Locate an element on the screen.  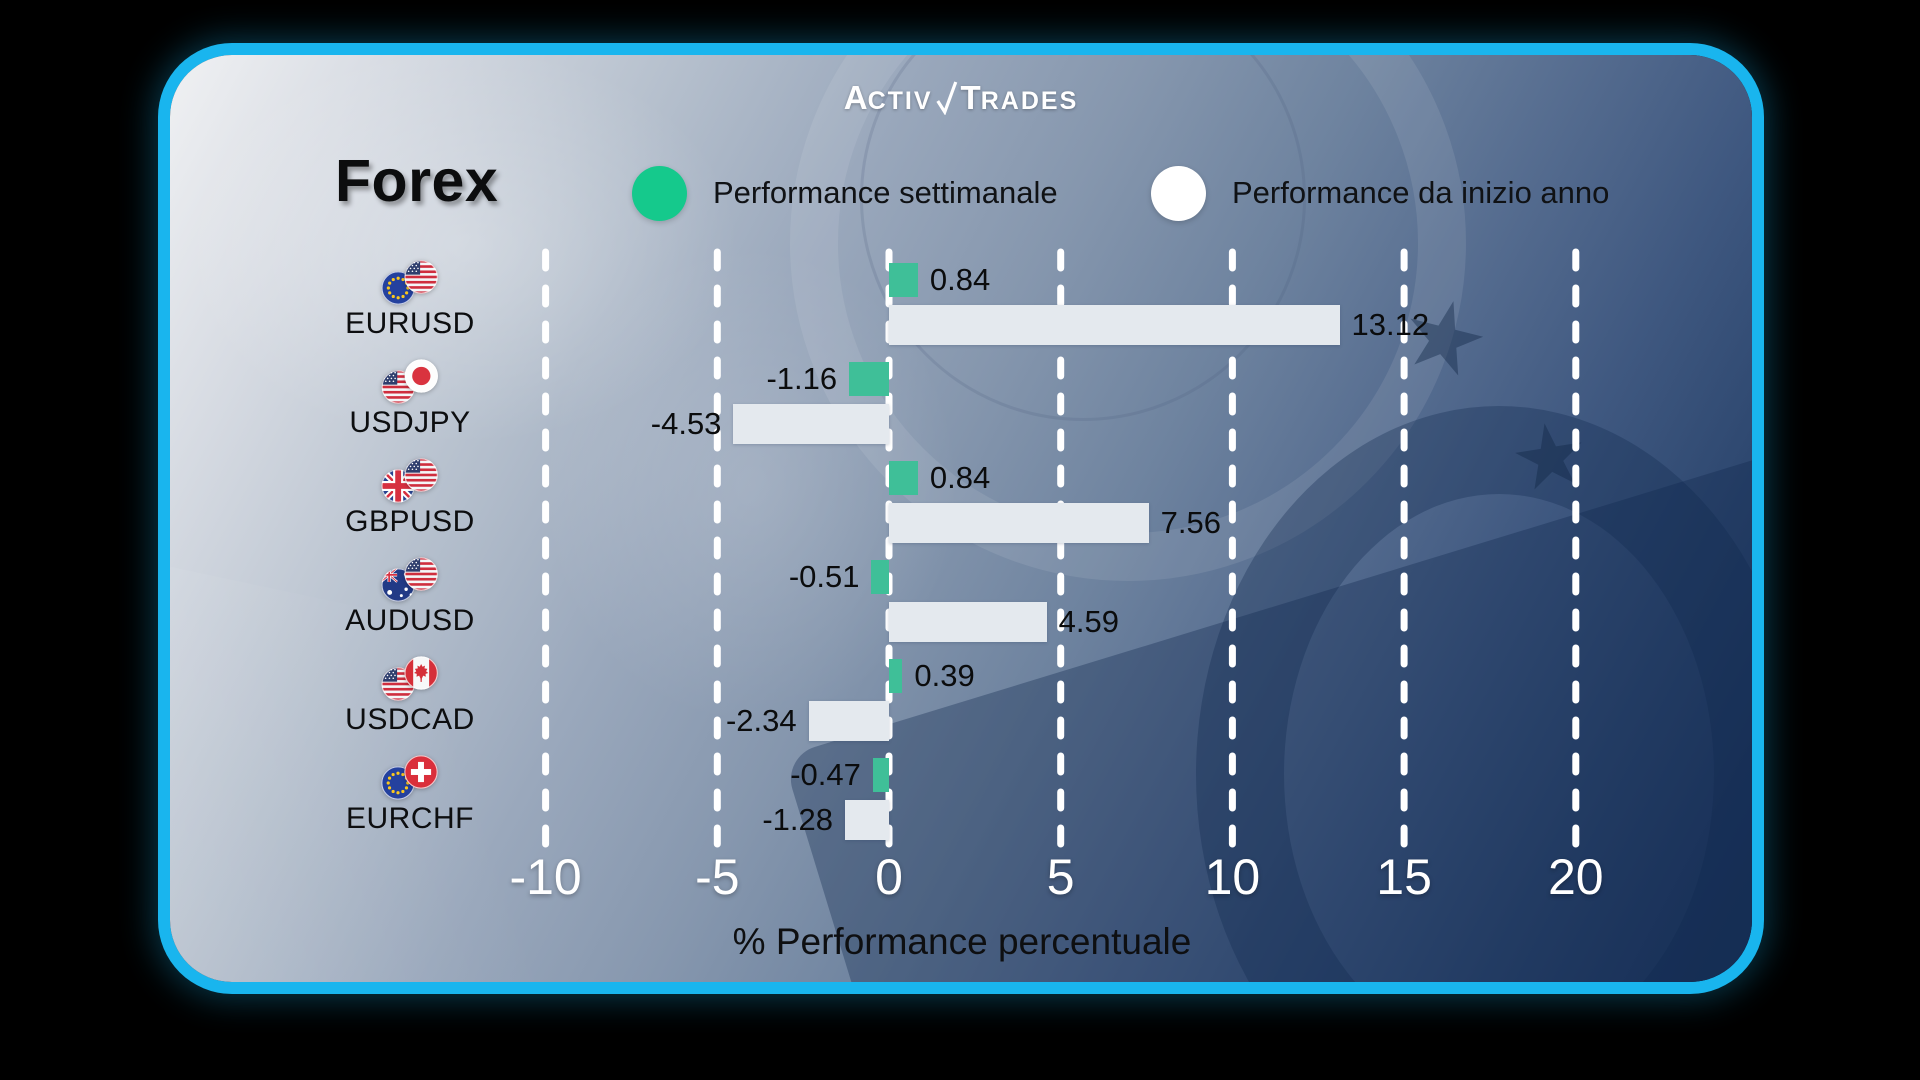
pair-name-AUDUSD: AUDUSD is located at coordinates (410, 620).